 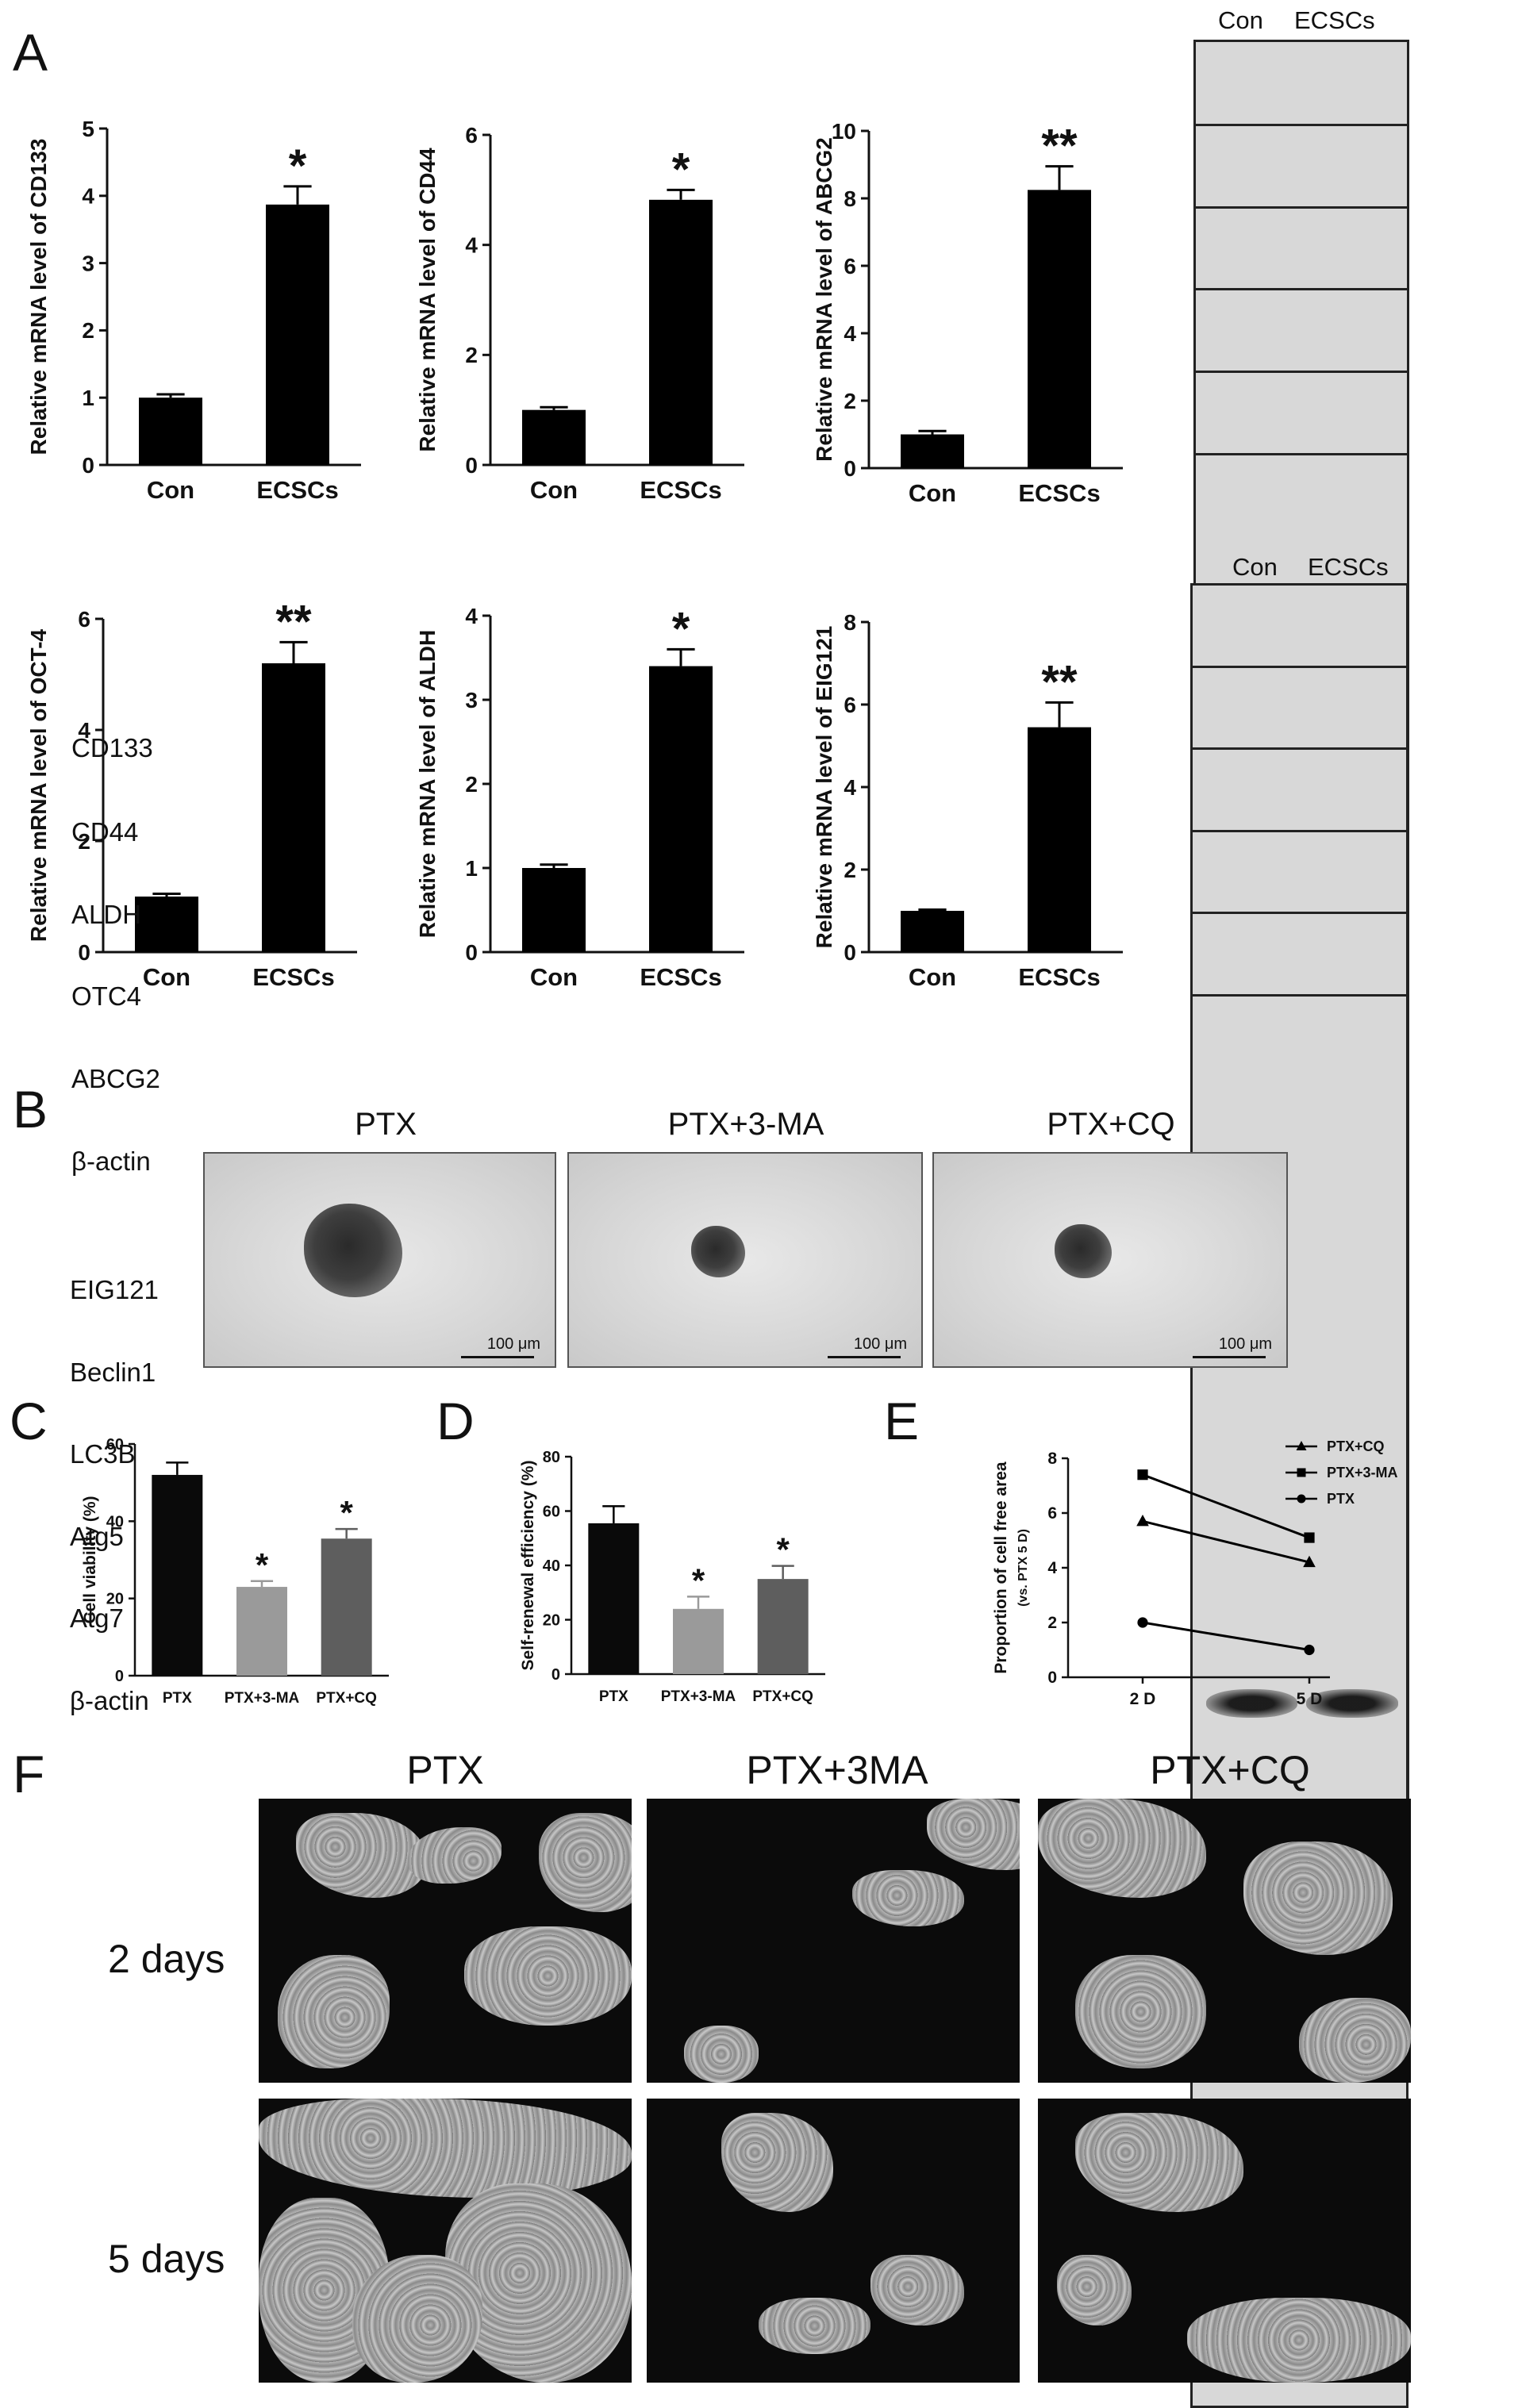 I want to click on y-axis-label: Proportion of cell free area, so click(x=1001, y=1568).